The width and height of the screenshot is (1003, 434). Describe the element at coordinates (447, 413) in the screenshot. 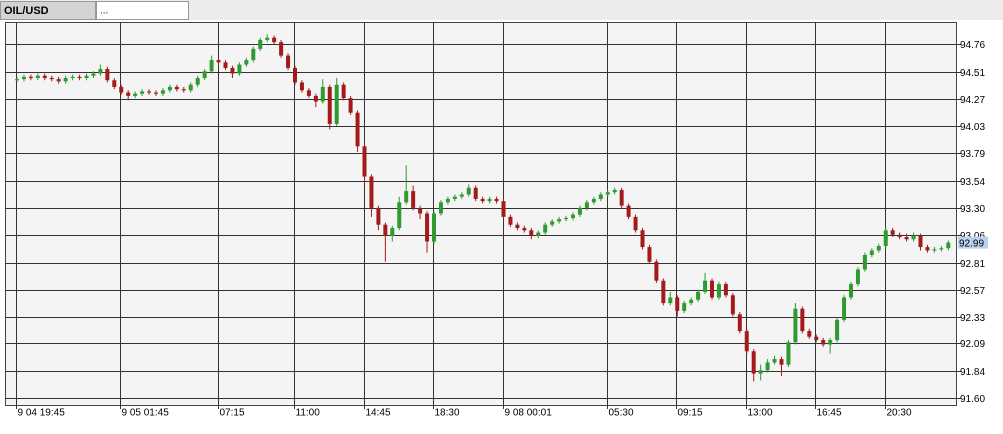

I see `x-tick-label: 18:30` at that location.